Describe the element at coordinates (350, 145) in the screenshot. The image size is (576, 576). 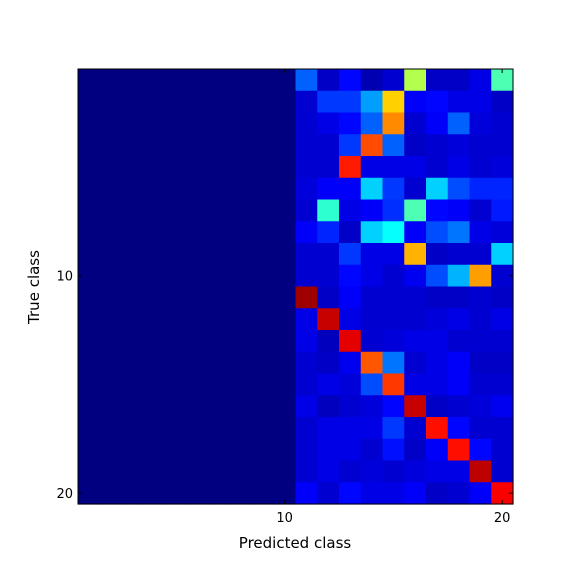
I see `heatmap-cell-r4-c13` at that location.